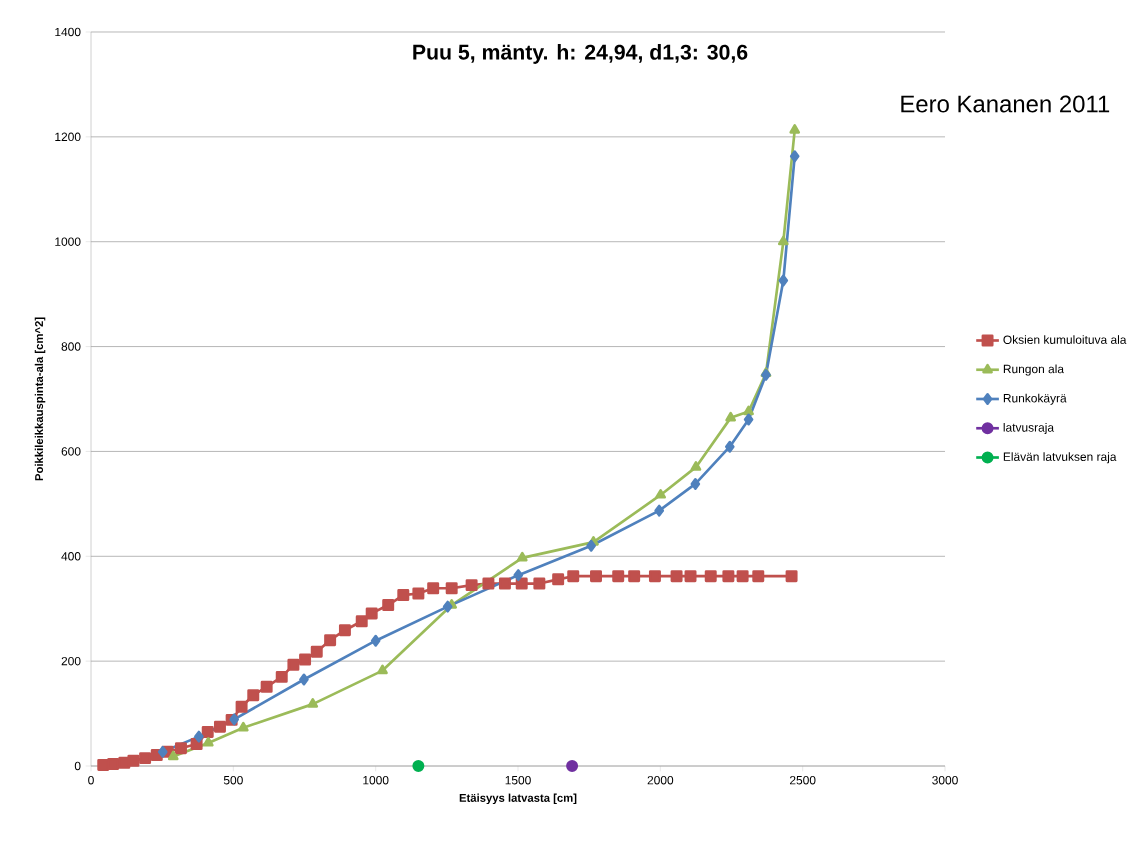 This screenshot has width=1145, height=854. What do you see at coordinates (376, 780) in the screenshot?
I see `x-tick-label: 1000` at bounding box center [376, 780].